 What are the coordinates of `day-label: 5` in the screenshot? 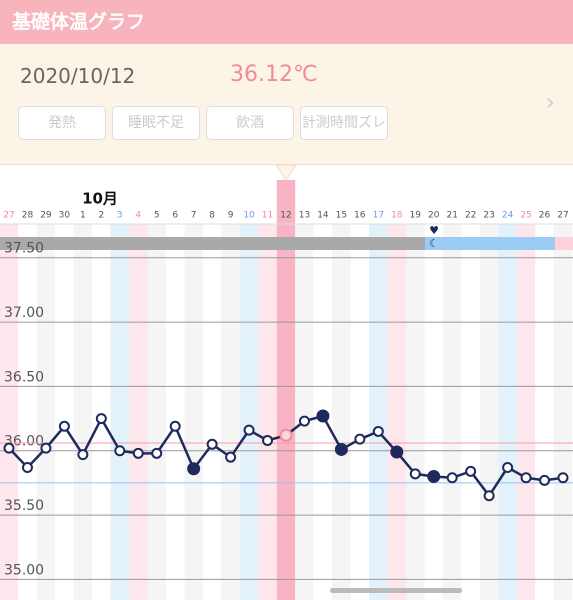 It's located at (157, 216).